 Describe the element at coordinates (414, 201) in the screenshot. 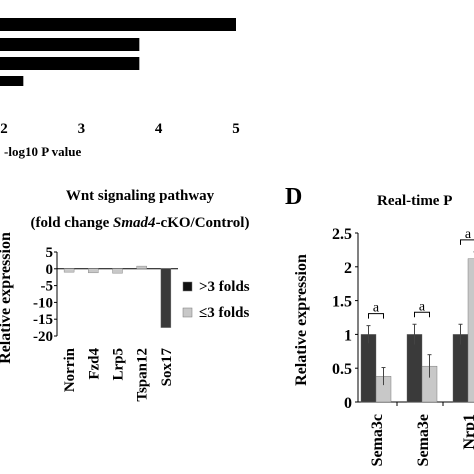

I see `realtime-title: Real-time P` at that location.